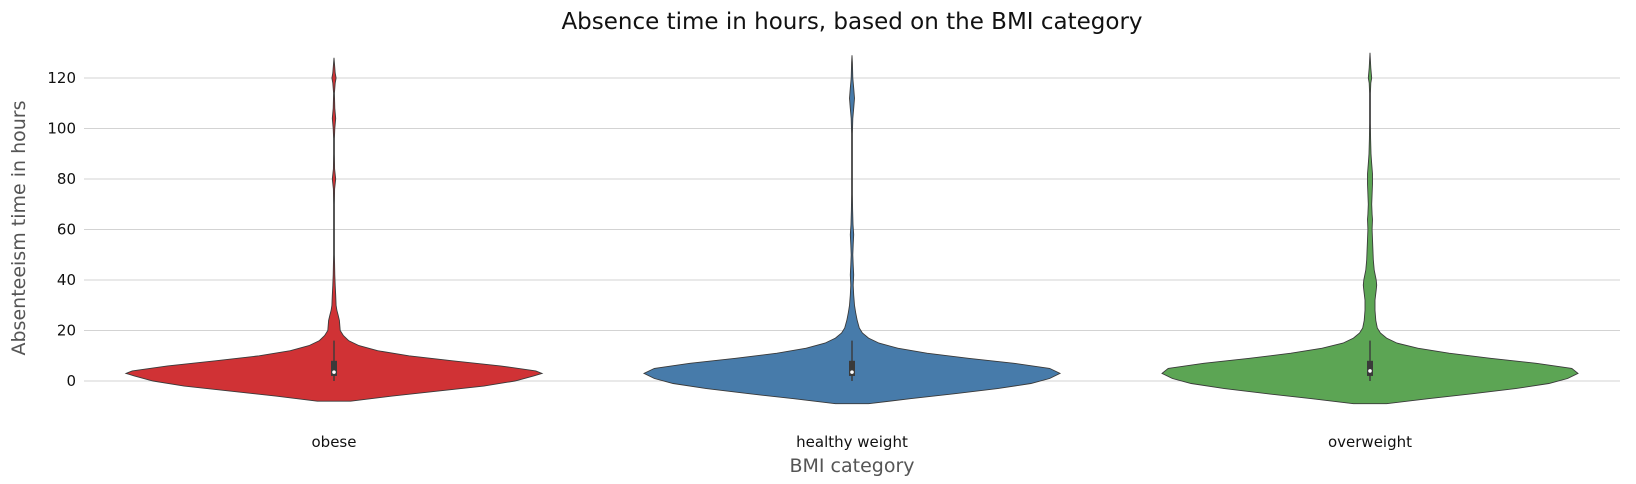 The height and width of the screenshot is (484, 1636). I want to click on y-tick-label: 120, so click(61, 78).